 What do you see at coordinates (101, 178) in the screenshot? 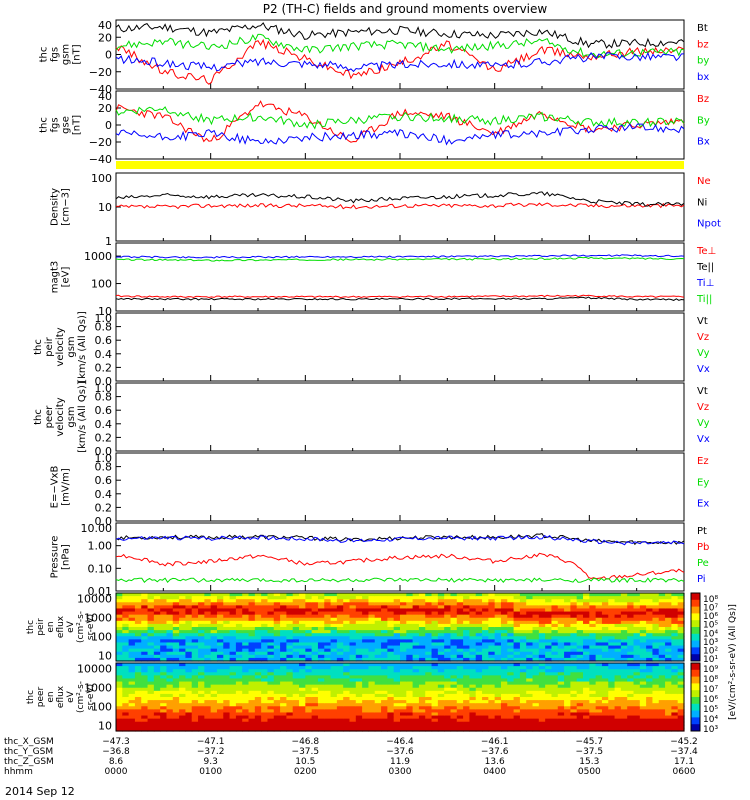
I see `density-ytick: 100` at bounding box center [101, 178].